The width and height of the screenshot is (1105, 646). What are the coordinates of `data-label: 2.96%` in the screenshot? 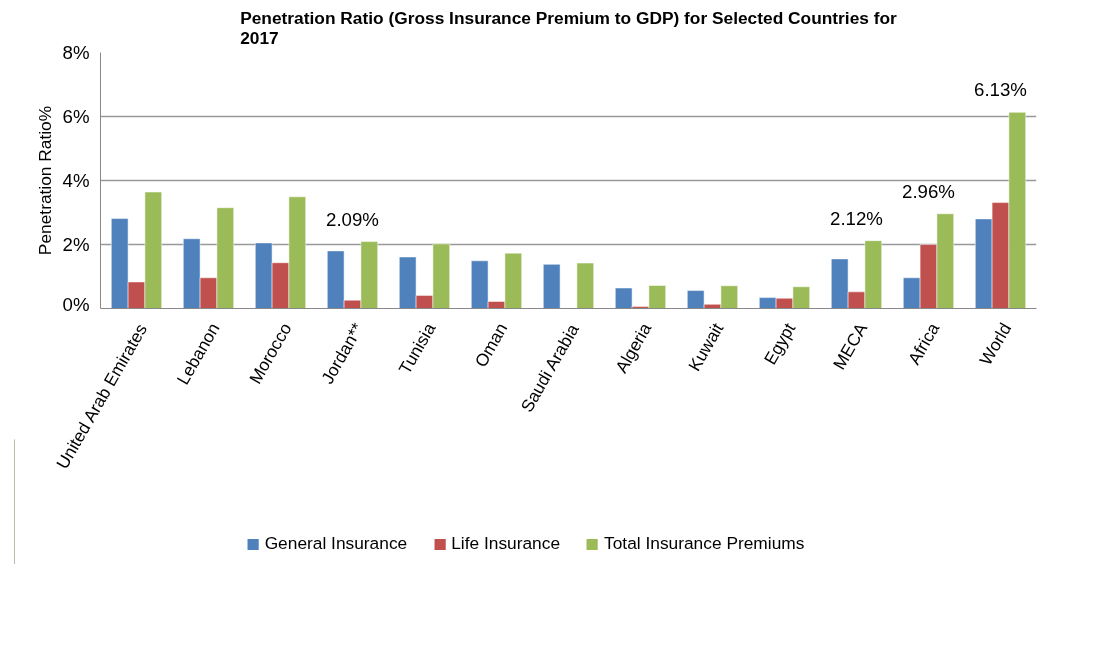 It's located at (928, 191).